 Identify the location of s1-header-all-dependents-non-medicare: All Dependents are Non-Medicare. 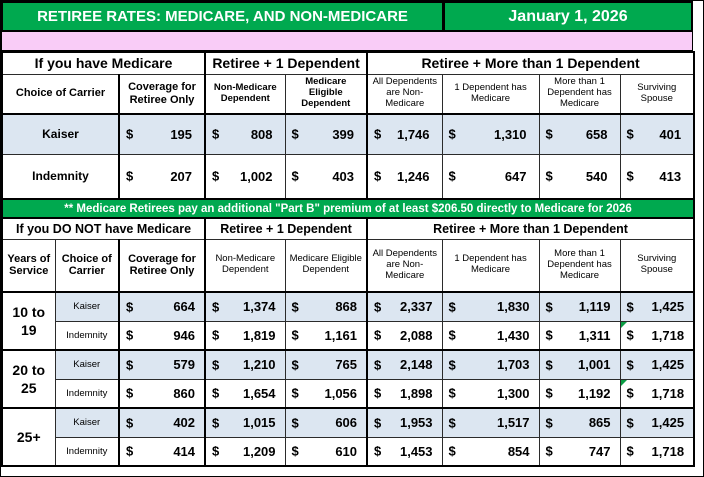
(404, 94).